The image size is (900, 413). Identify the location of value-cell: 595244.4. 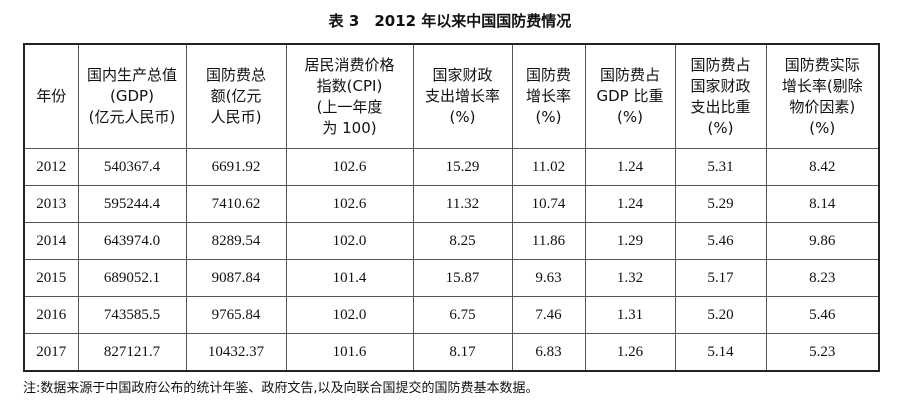
(132, 204).